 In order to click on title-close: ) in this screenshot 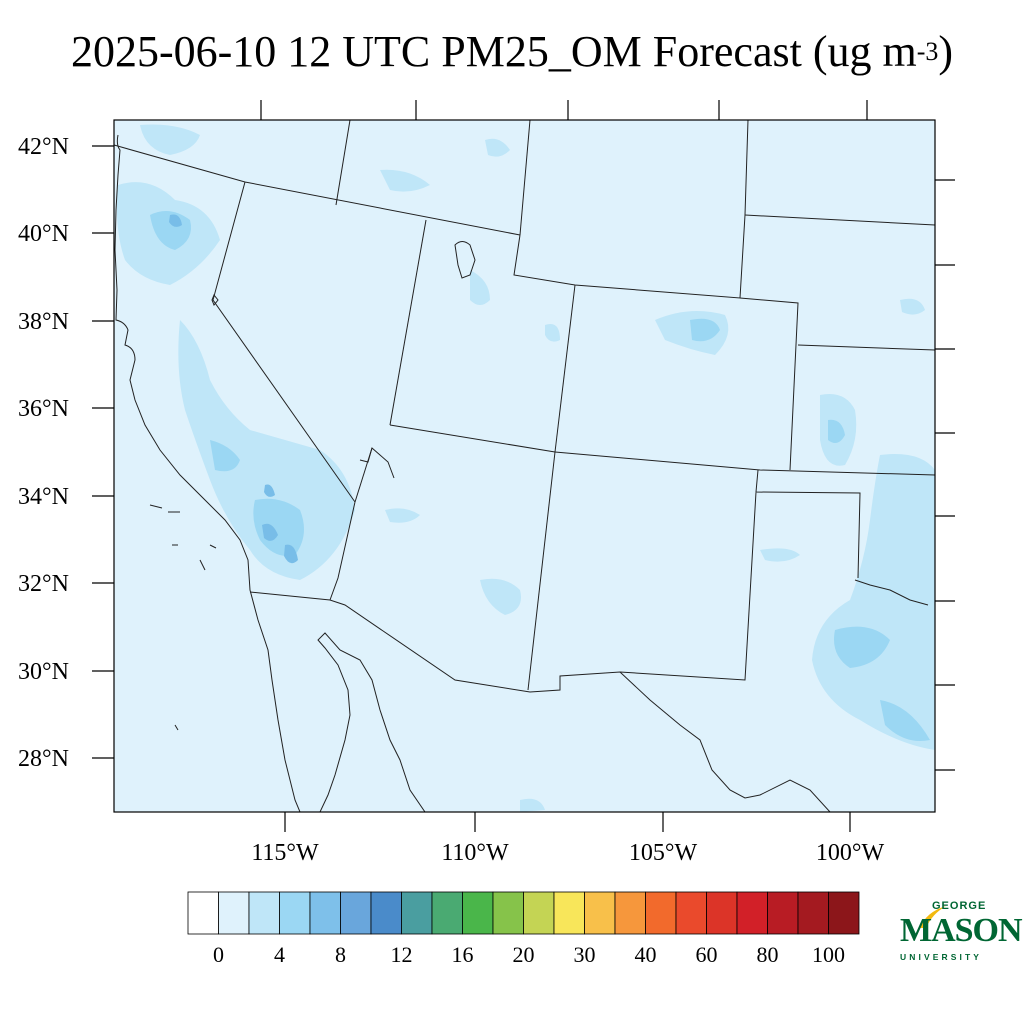, I will do `click(946, 51)`.